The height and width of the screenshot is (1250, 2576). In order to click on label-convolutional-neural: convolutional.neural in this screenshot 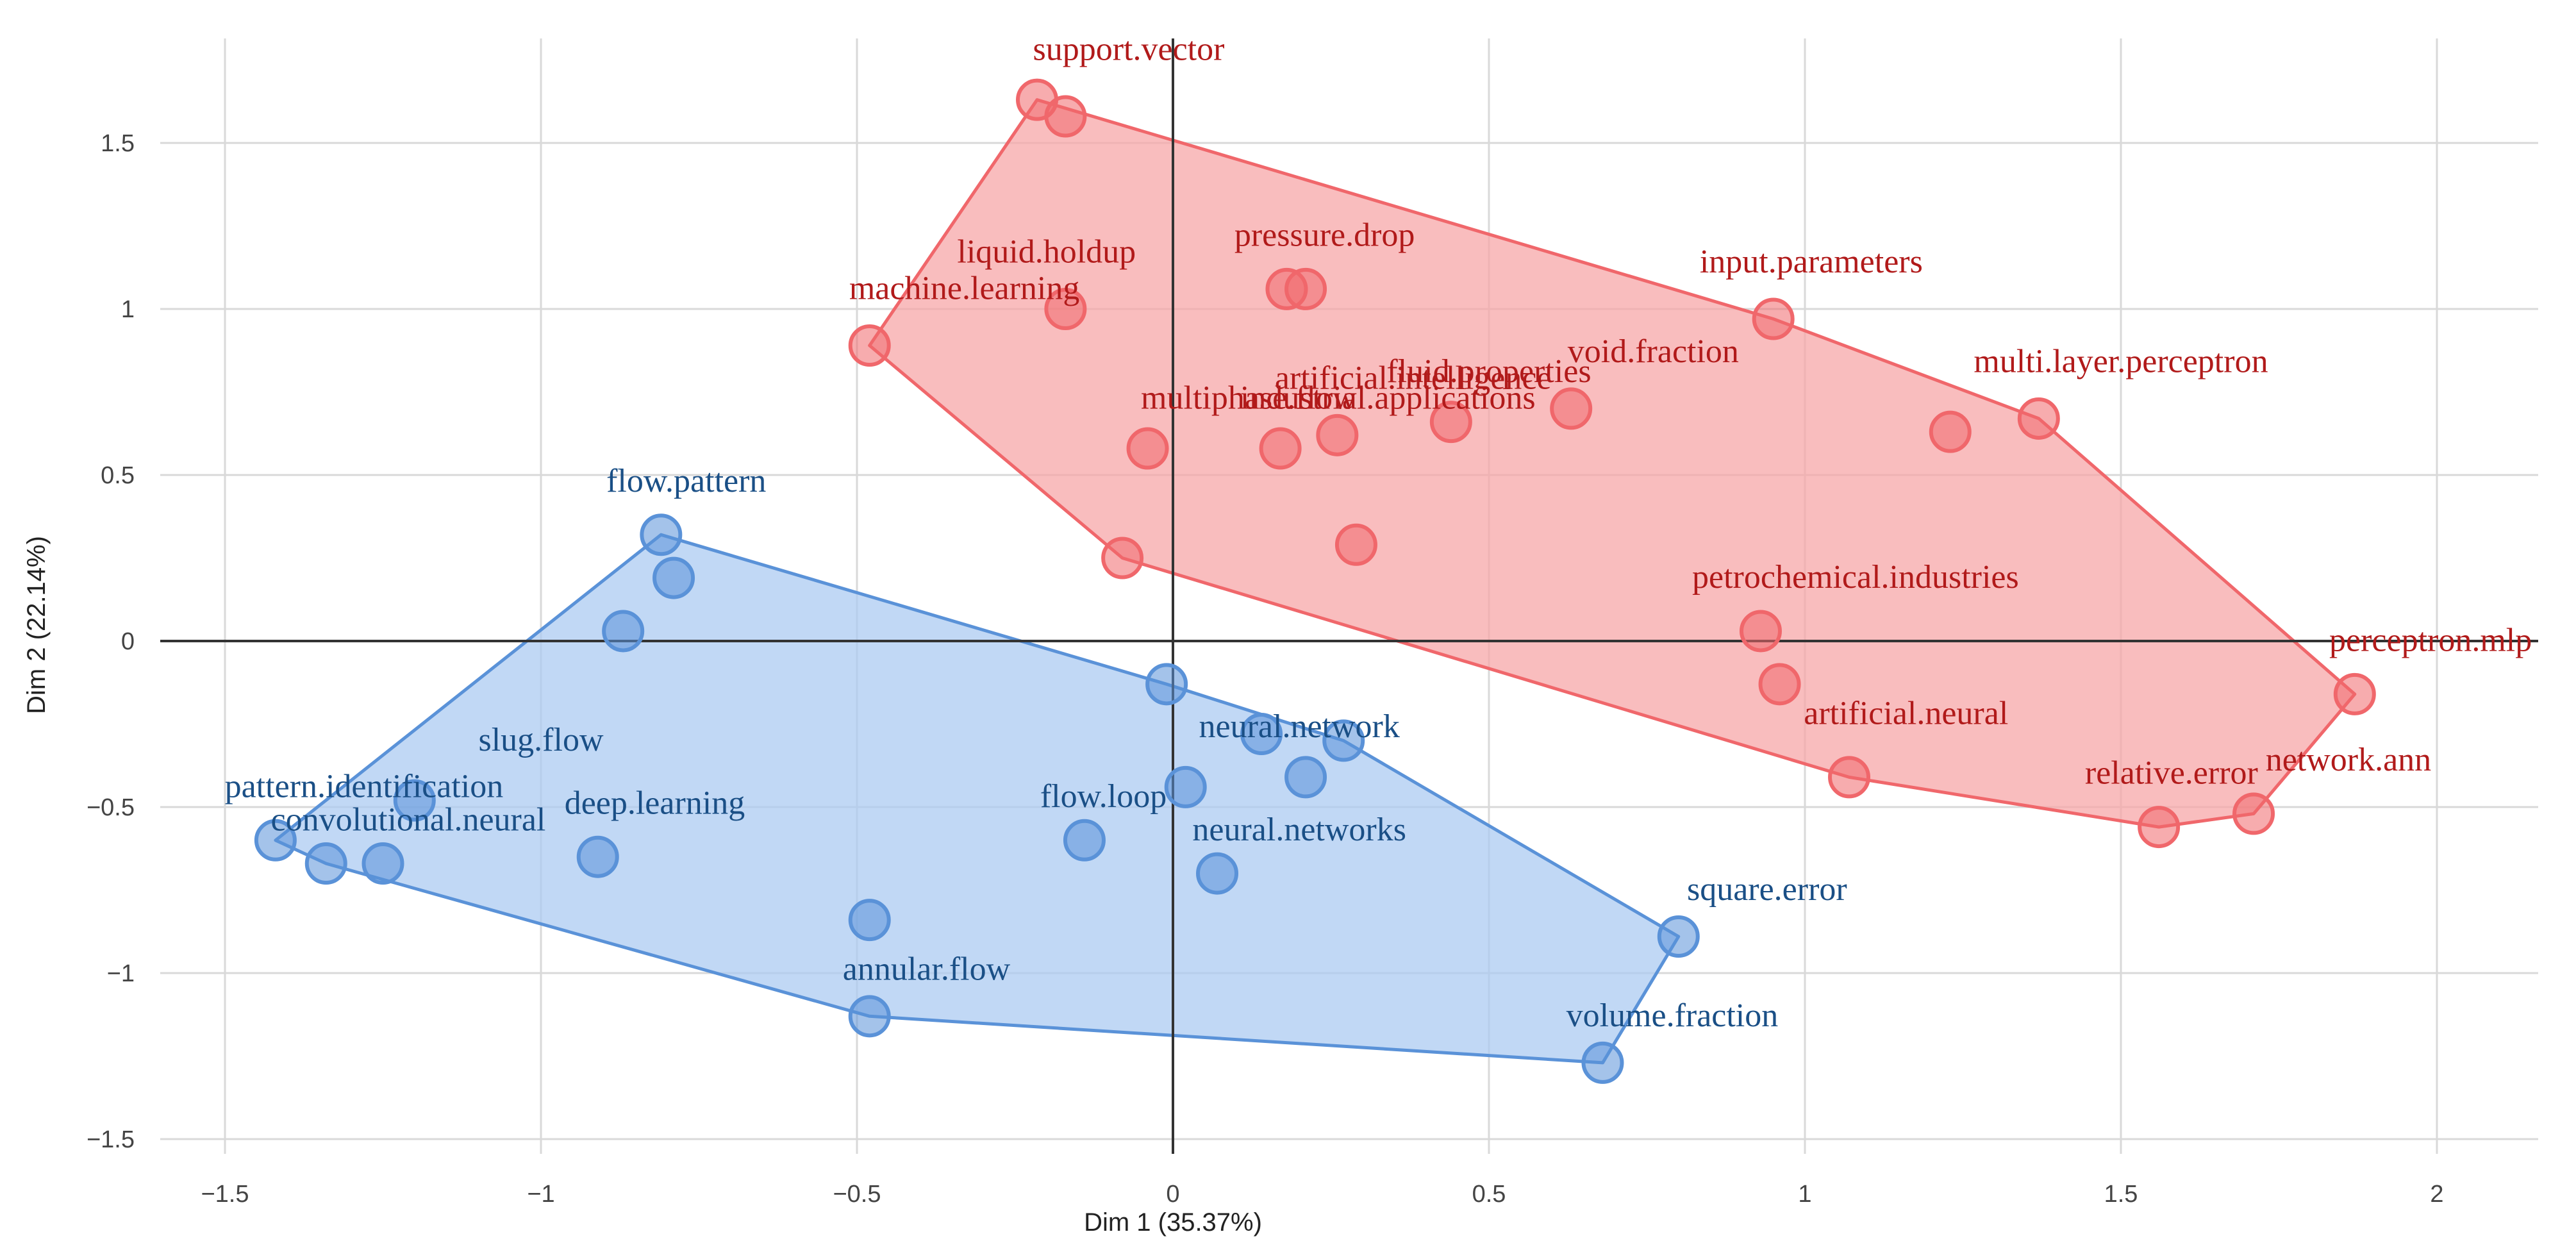, I will do `click(409, 820)`.